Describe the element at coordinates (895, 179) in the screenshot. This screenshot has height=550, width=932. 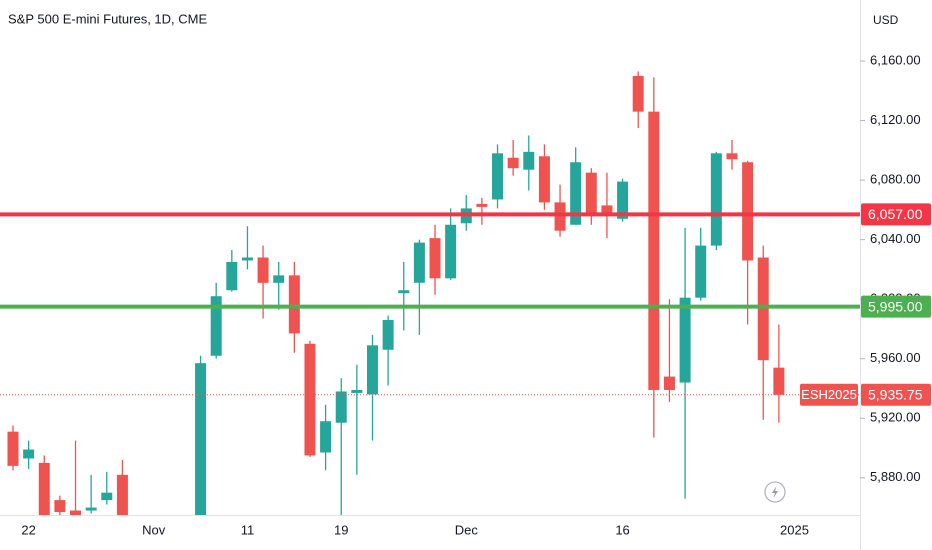
I see `y-tick-label: 6,080.00` at that location.